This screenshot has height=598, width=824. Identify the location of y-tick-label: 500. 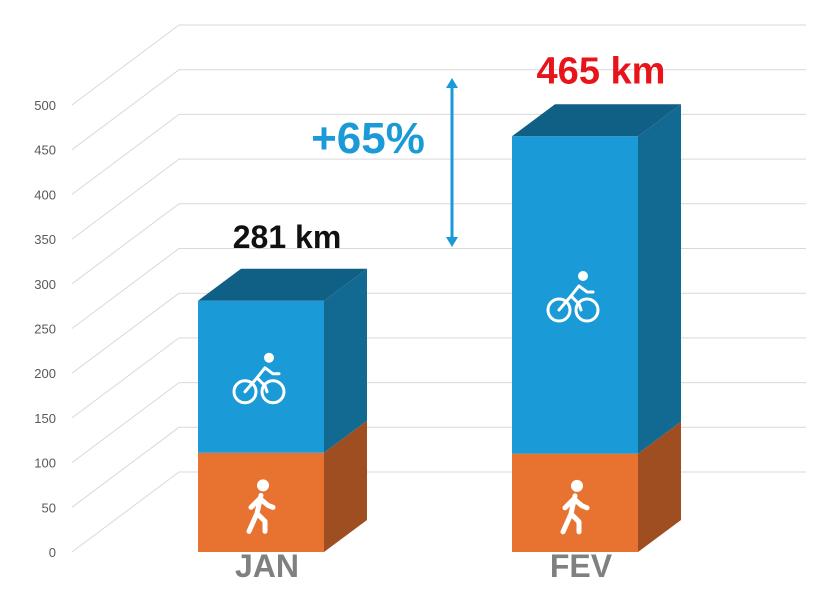
(45, 105).